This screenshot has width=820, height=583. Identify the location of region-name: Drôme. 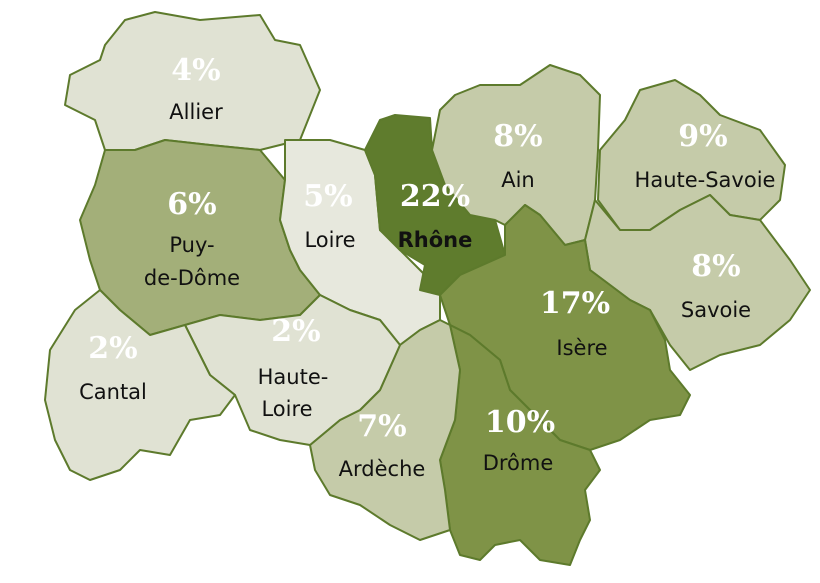
(518, 463).